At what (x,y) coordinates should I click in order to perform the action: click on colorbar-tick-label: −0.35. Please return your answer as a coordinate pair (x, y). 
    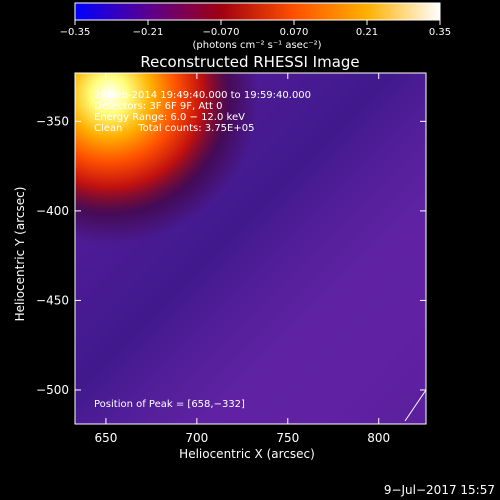
    Looking at the image, I should click on (75, 32).